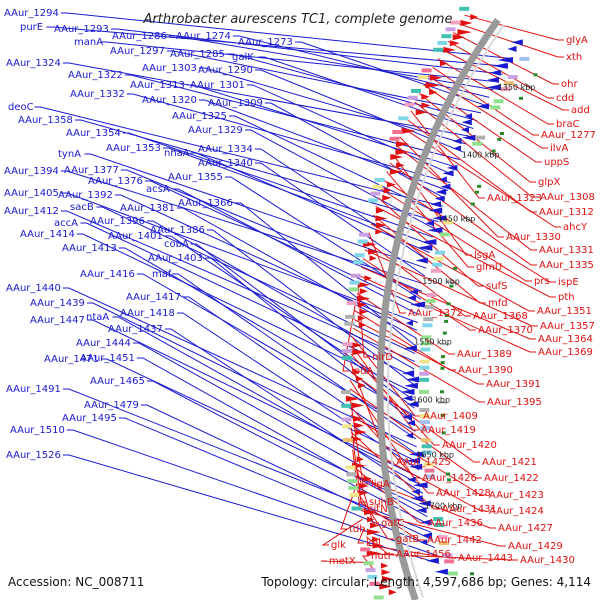  I want to click on right-gene-label: AAur_1389, so click(484, 354).